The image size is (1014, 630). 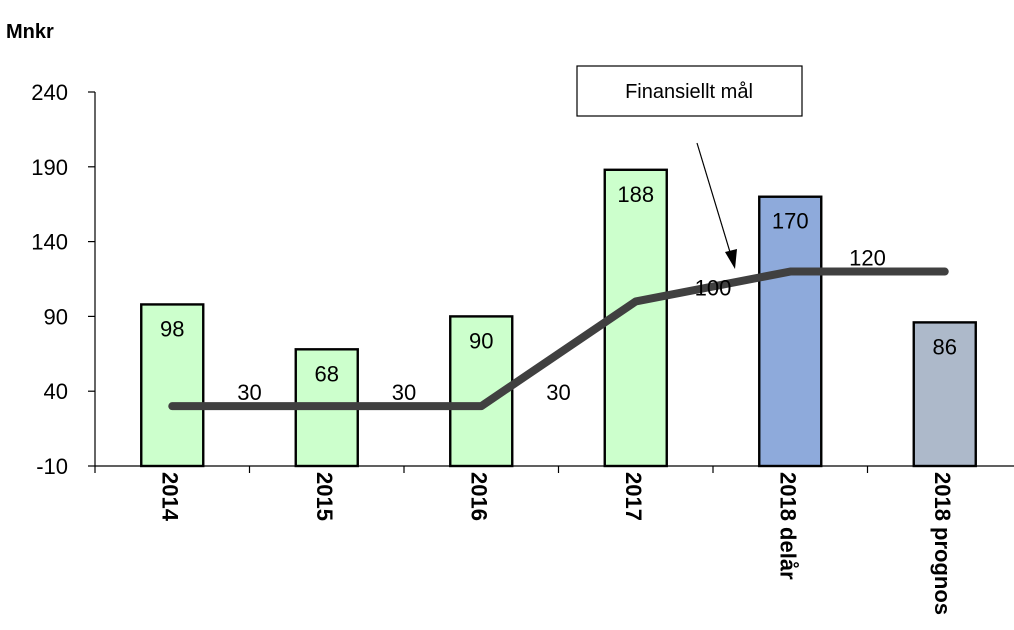 What do you see at coordinates (249, 392) in the screenshot?
I see `line-value-label-0: 30` at bounding box center [249, 392].